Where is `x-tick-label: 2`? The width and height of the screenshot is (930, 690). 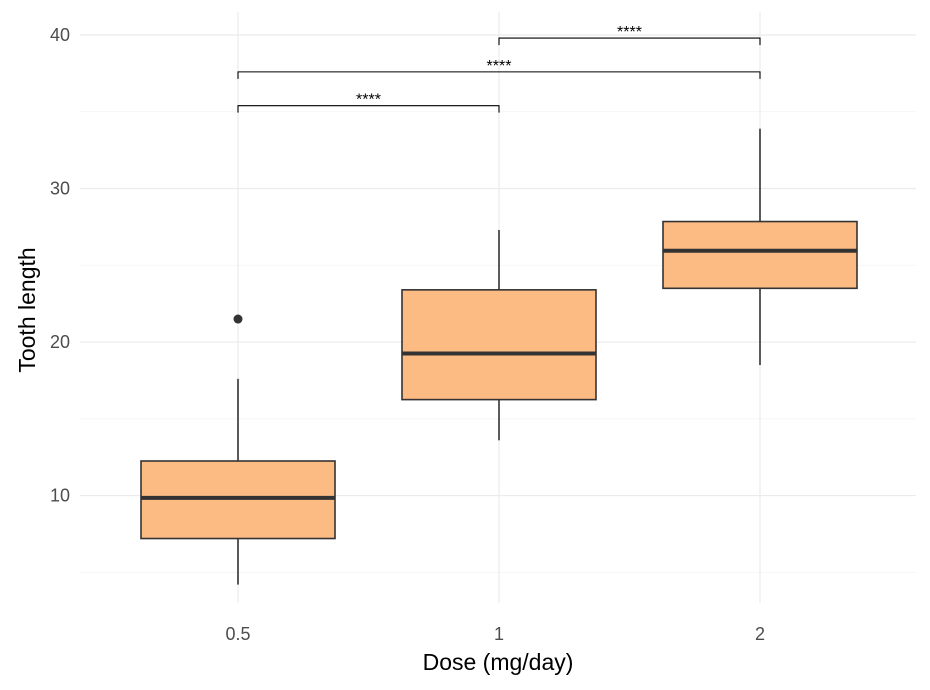 x-tick-label: 2 is located at coordinates (760, 634).